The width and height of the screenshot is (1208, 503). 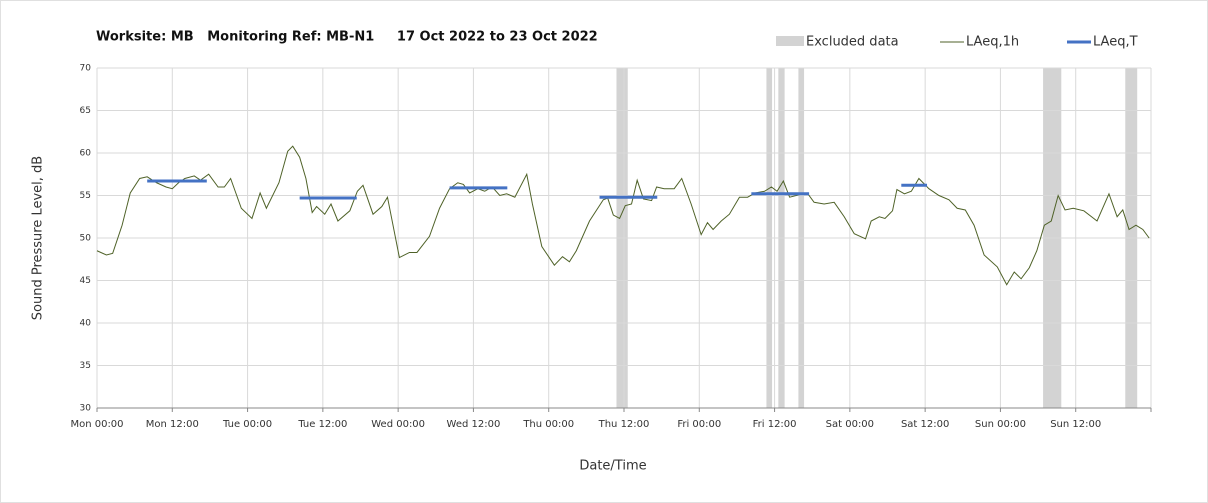 I want to click on x-tick-label: Sun 12:00, so click(x=1075, y=424).